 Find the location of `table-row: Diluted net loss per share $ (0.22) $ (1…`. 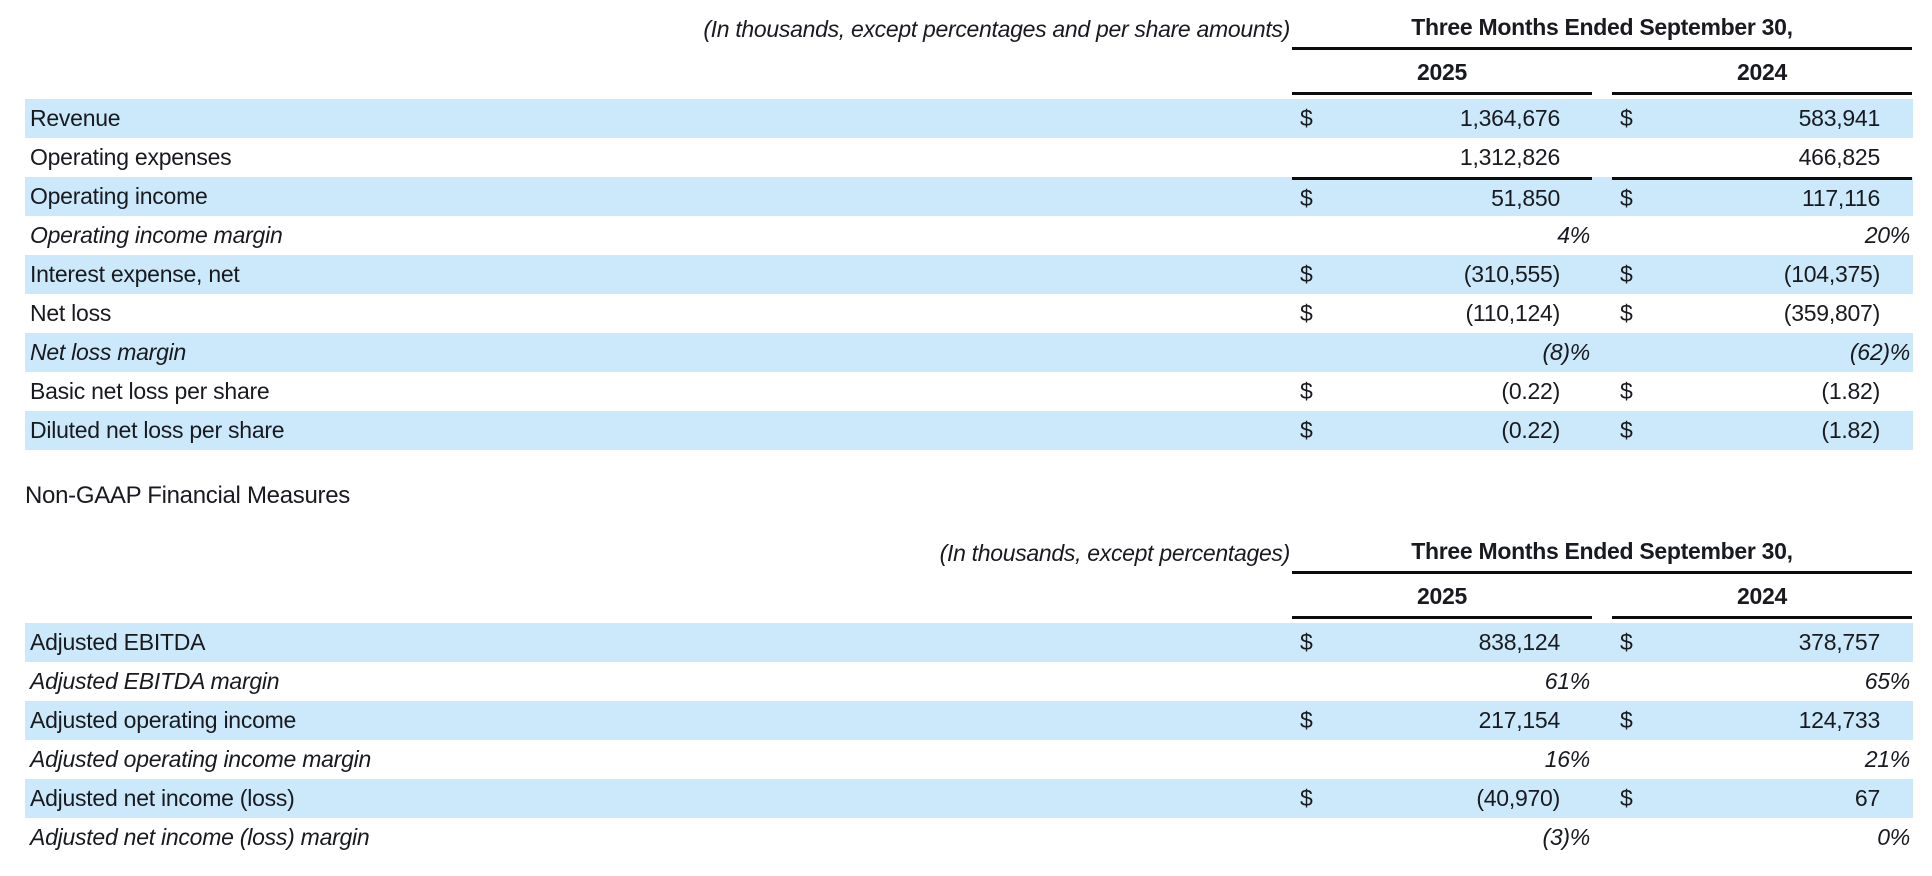

table-row: Diluted net loss per share $ (0.22) $ (1… is located at coordinates (969, 430).